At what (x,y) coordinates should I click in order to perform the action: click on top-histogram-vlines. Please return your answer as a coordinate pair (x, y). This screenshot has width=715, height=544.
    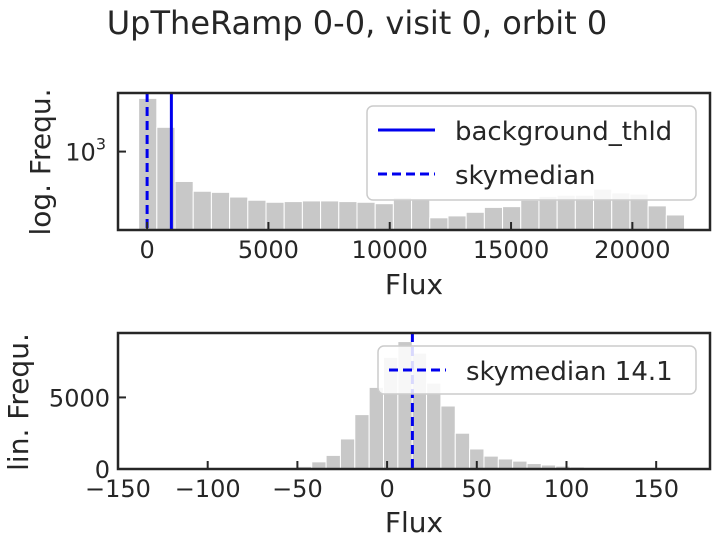
    Looking at the image, I should click on (159, 161).